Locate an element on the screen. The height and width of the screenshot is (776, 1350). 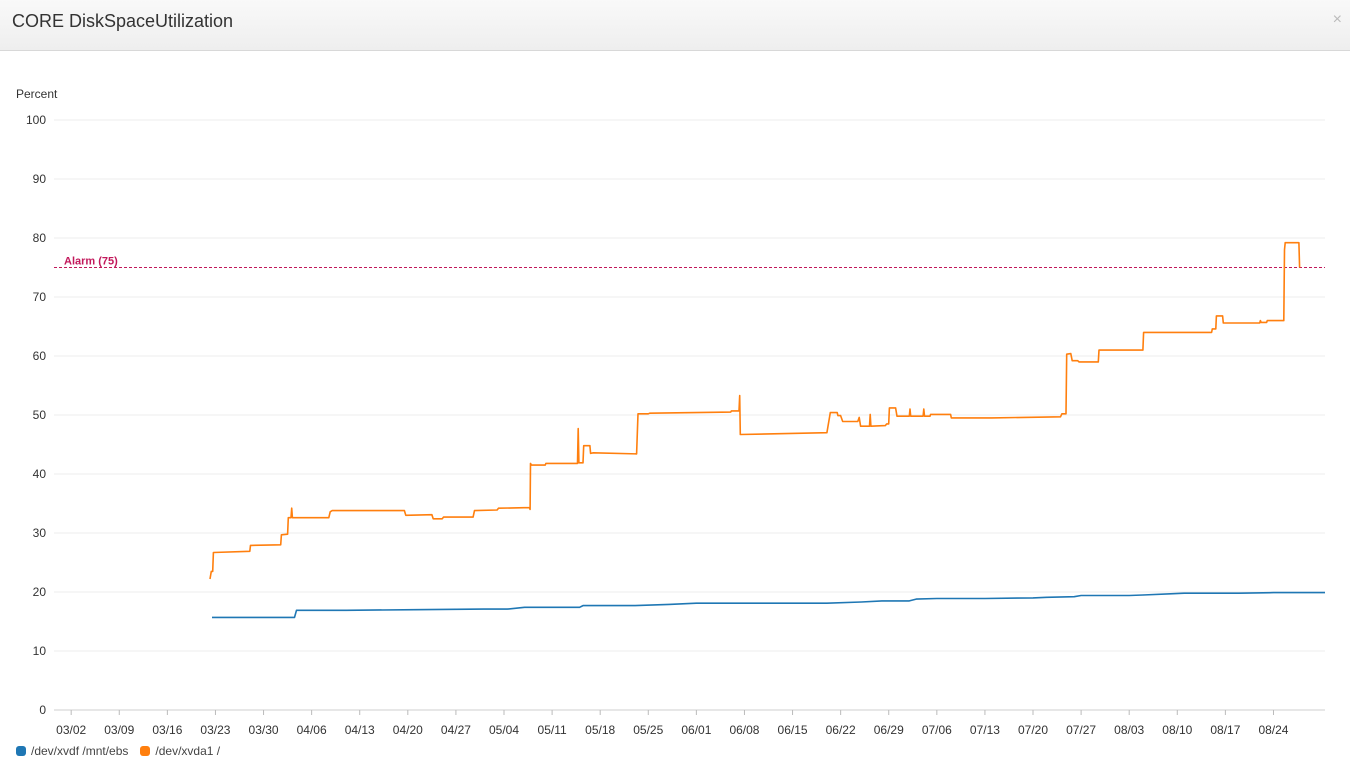
y-tick-label: 70 is located at coordinates (40, 297).